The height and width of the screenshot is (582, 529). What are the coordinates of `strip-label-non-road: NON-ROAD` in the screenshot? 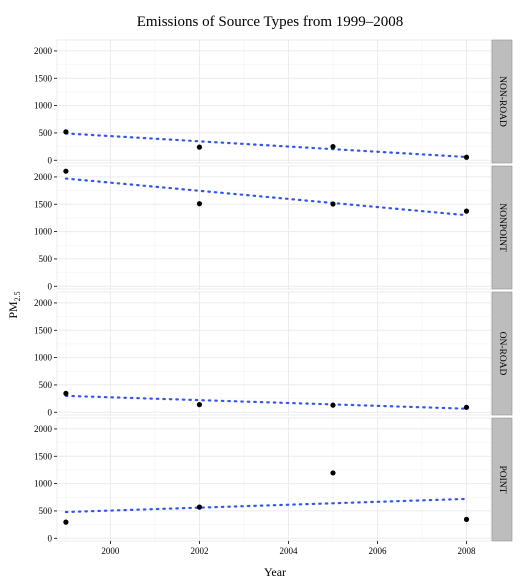 It's located at (502, 101).